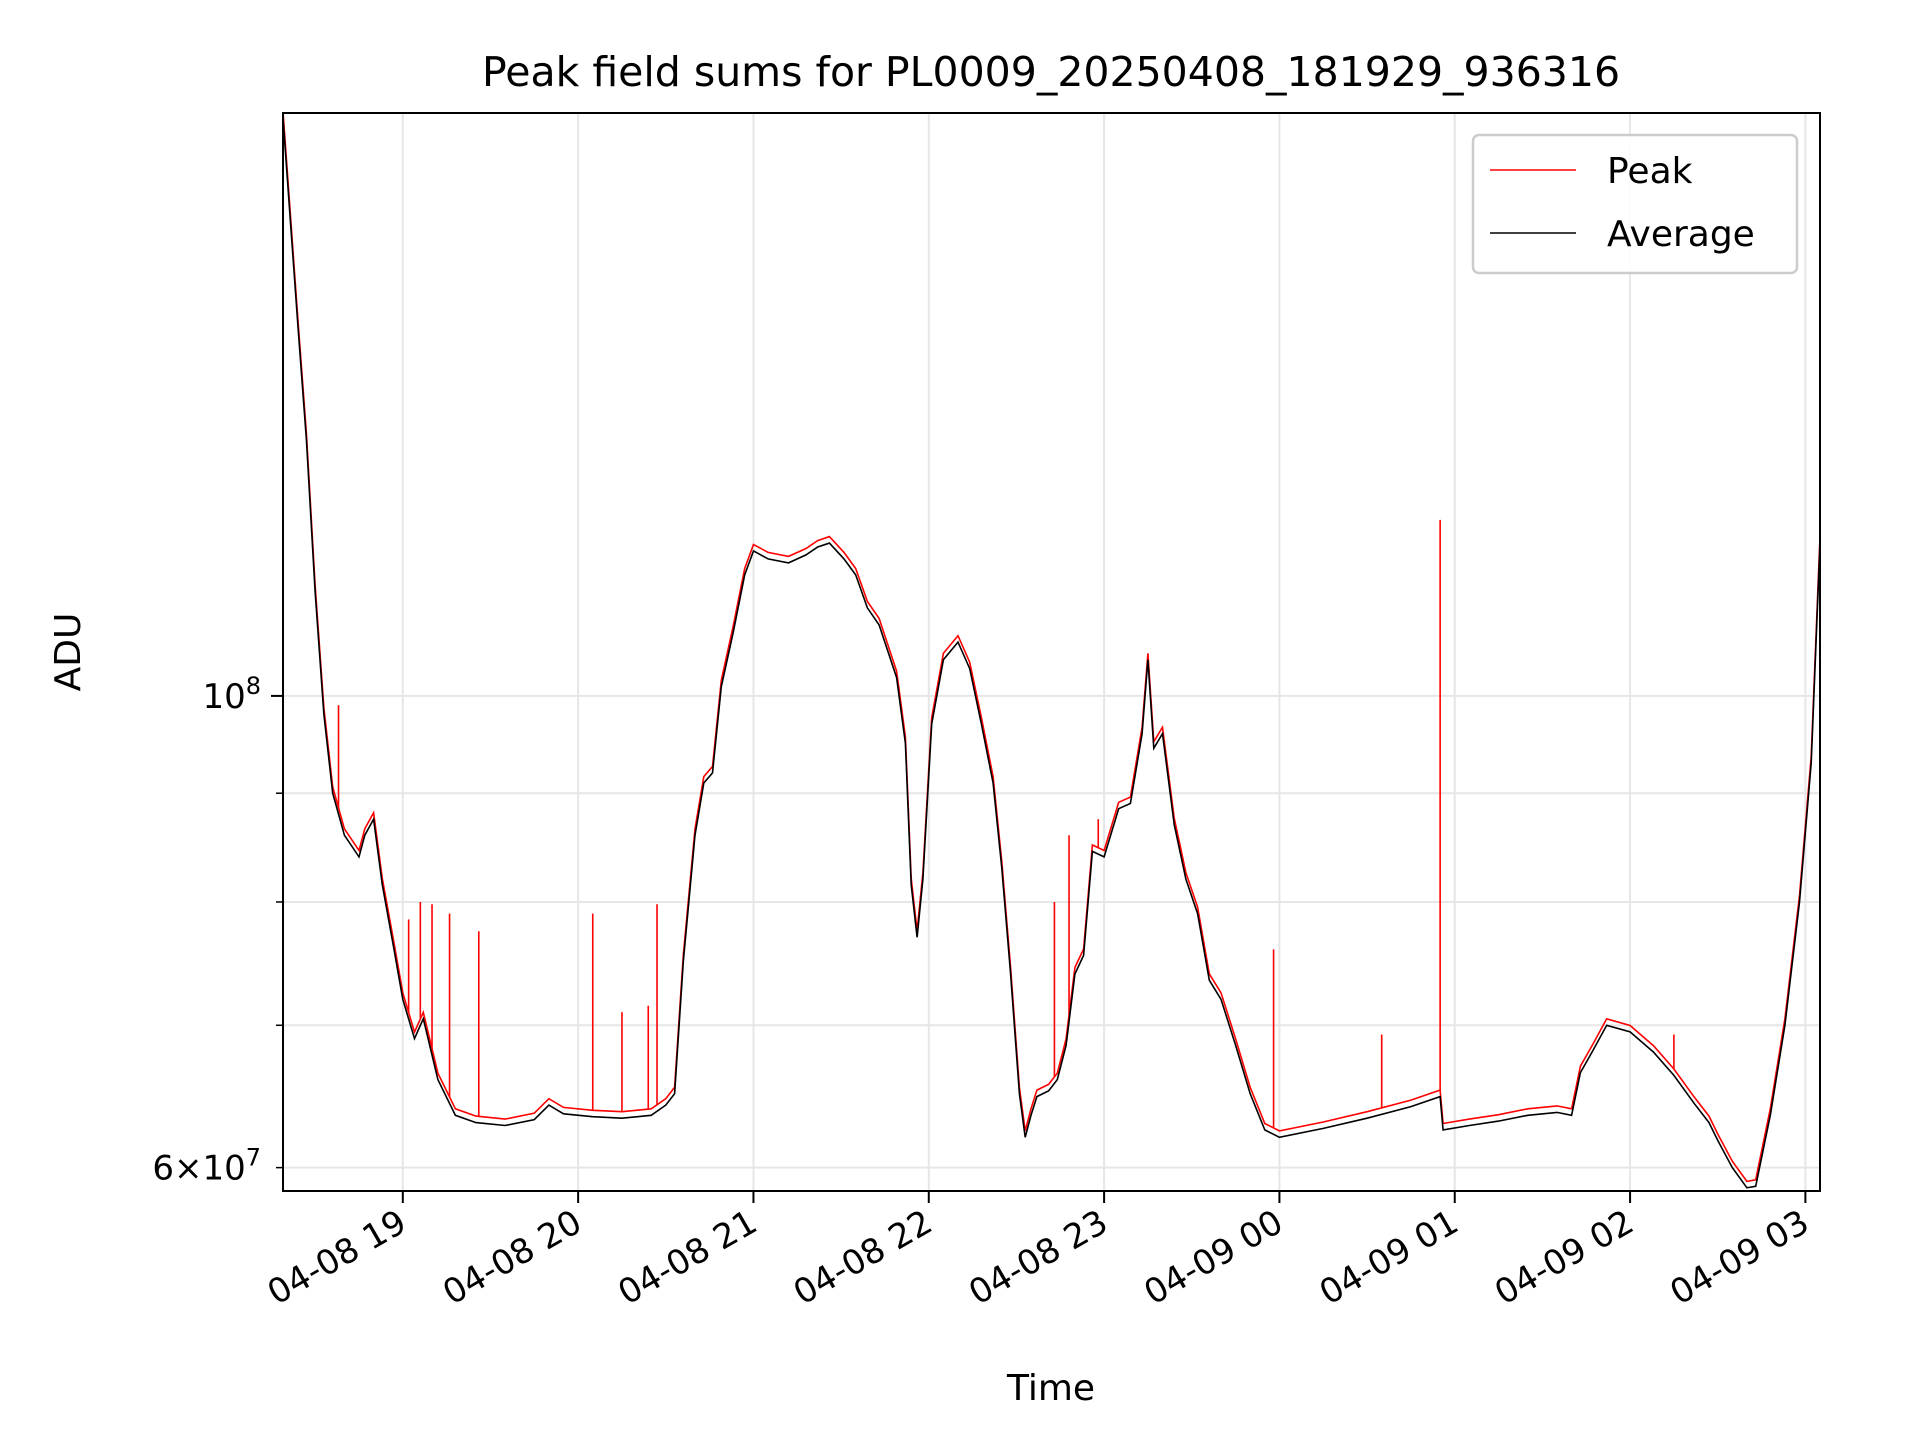 The width and height of the screenshot is (1920, 1440). I want to click on legend: Peak Average, so click(1635, 204).